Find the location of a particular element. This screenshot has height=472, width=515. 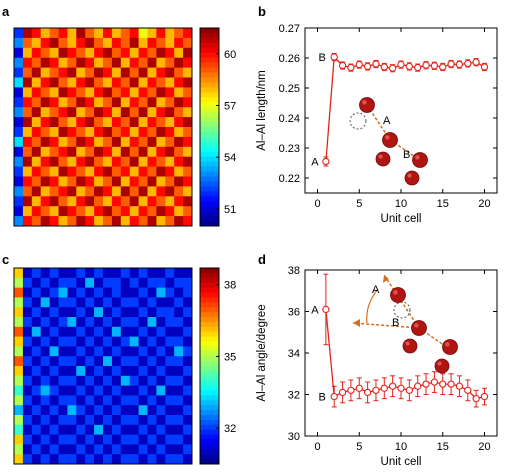

x-tick-label: 0 is located at coordinates (317, 447).